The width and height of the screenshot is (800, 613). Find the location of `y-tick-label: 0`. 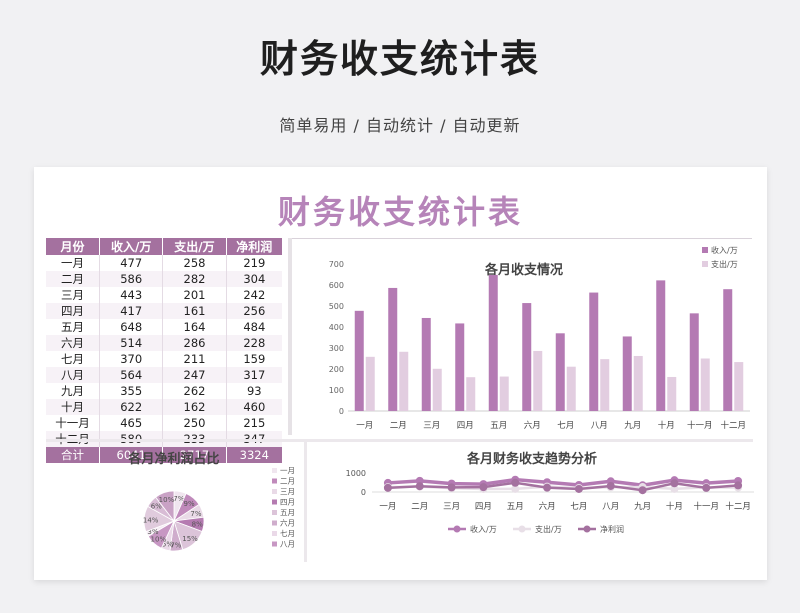

y-tick-label: 0 is located at coordinates (363, 492).